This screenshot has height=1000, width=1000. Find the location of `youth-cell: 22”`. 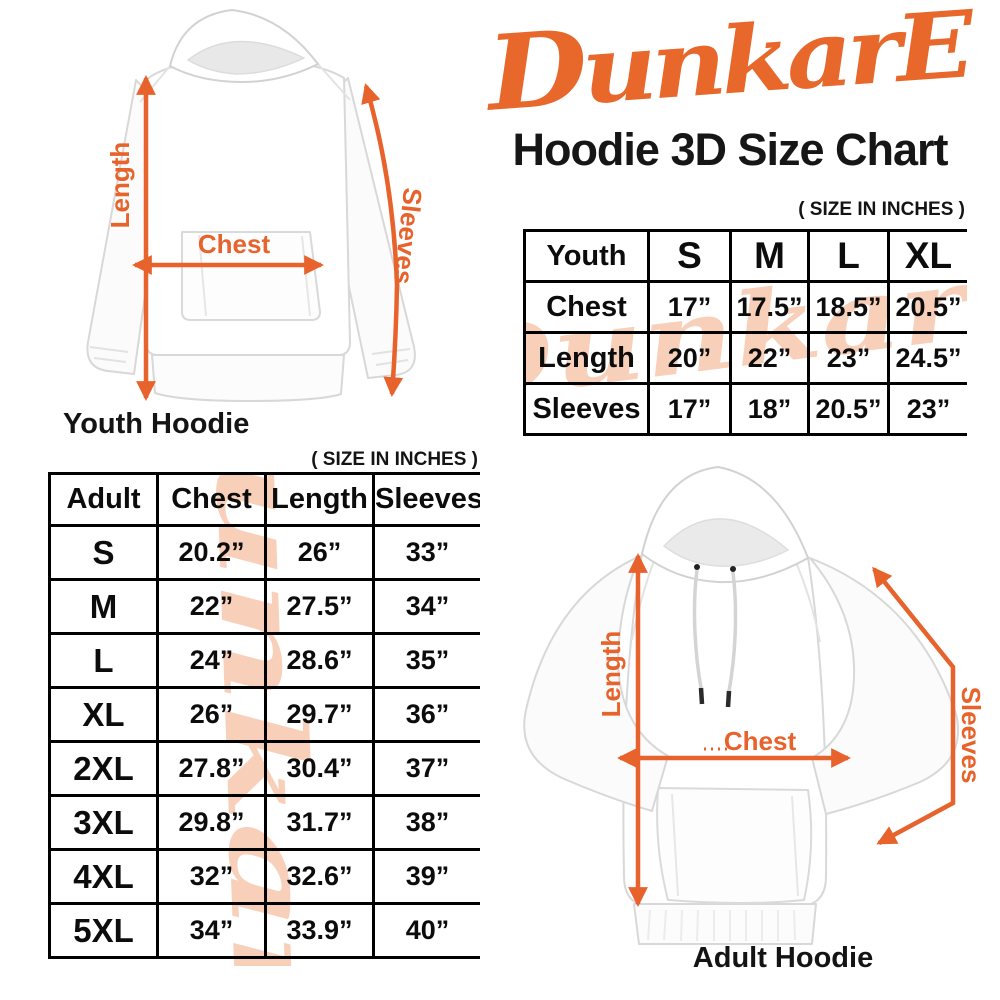

youth-cell: 22” is located at coordinates (769, 358).